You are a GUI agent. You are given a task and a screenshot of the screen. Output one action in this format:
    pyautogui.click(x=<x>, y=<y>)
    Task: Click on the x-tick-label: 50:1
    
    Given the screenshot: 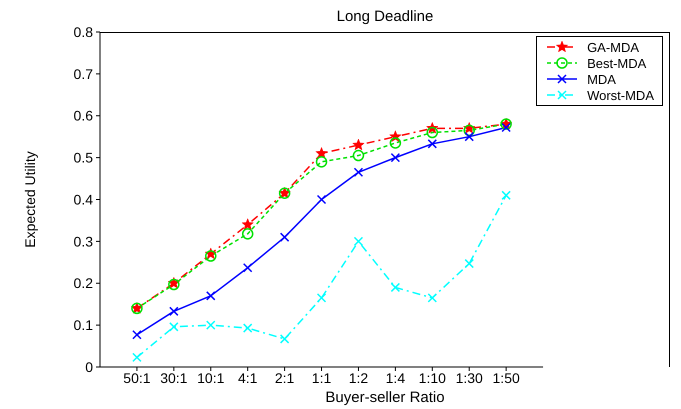 What is the action you would take?
    pyautogui.click(x=137, y=378)
    